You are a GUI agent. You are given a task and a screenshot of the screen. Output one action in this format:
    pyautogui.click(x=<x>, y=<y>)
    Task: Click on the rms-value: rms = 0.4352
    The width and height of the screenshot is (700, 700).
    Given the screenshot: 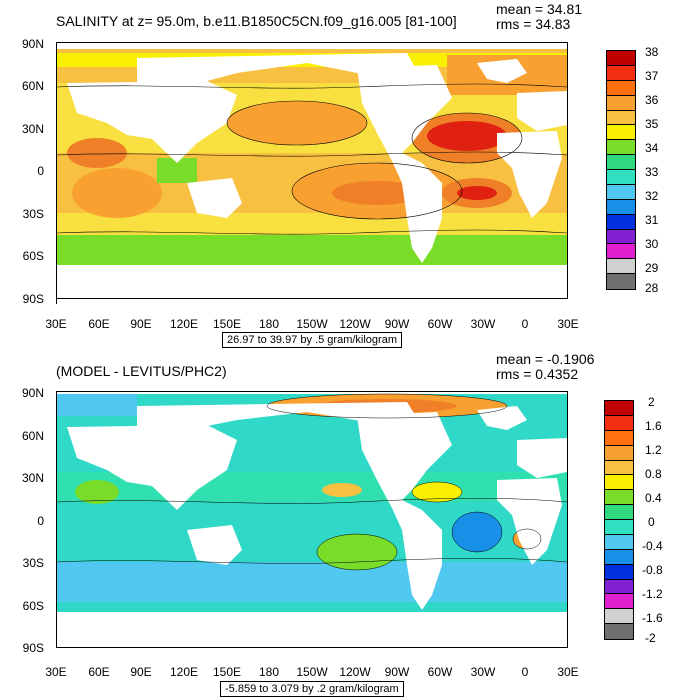 What is the action you would take?
    pyautogui.click(x=537, y=374)
    